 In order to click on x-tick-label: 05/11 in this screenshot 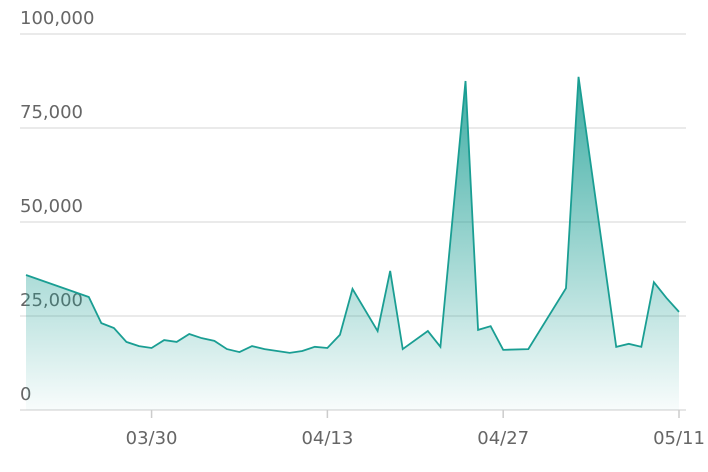, I will do `click(679, 438)`.